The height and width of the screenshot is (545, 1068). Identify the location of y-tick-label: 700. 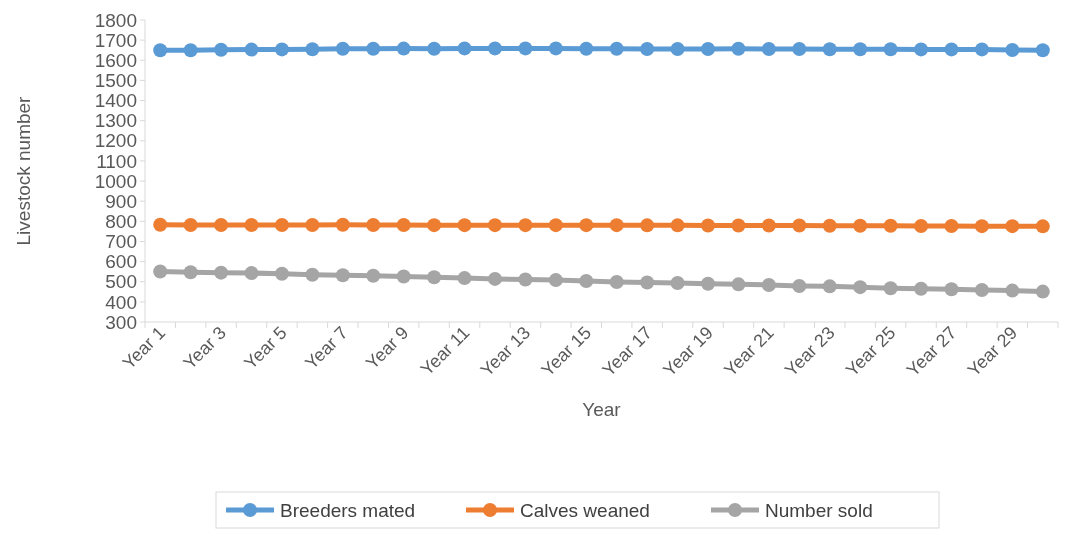
(121, 242).